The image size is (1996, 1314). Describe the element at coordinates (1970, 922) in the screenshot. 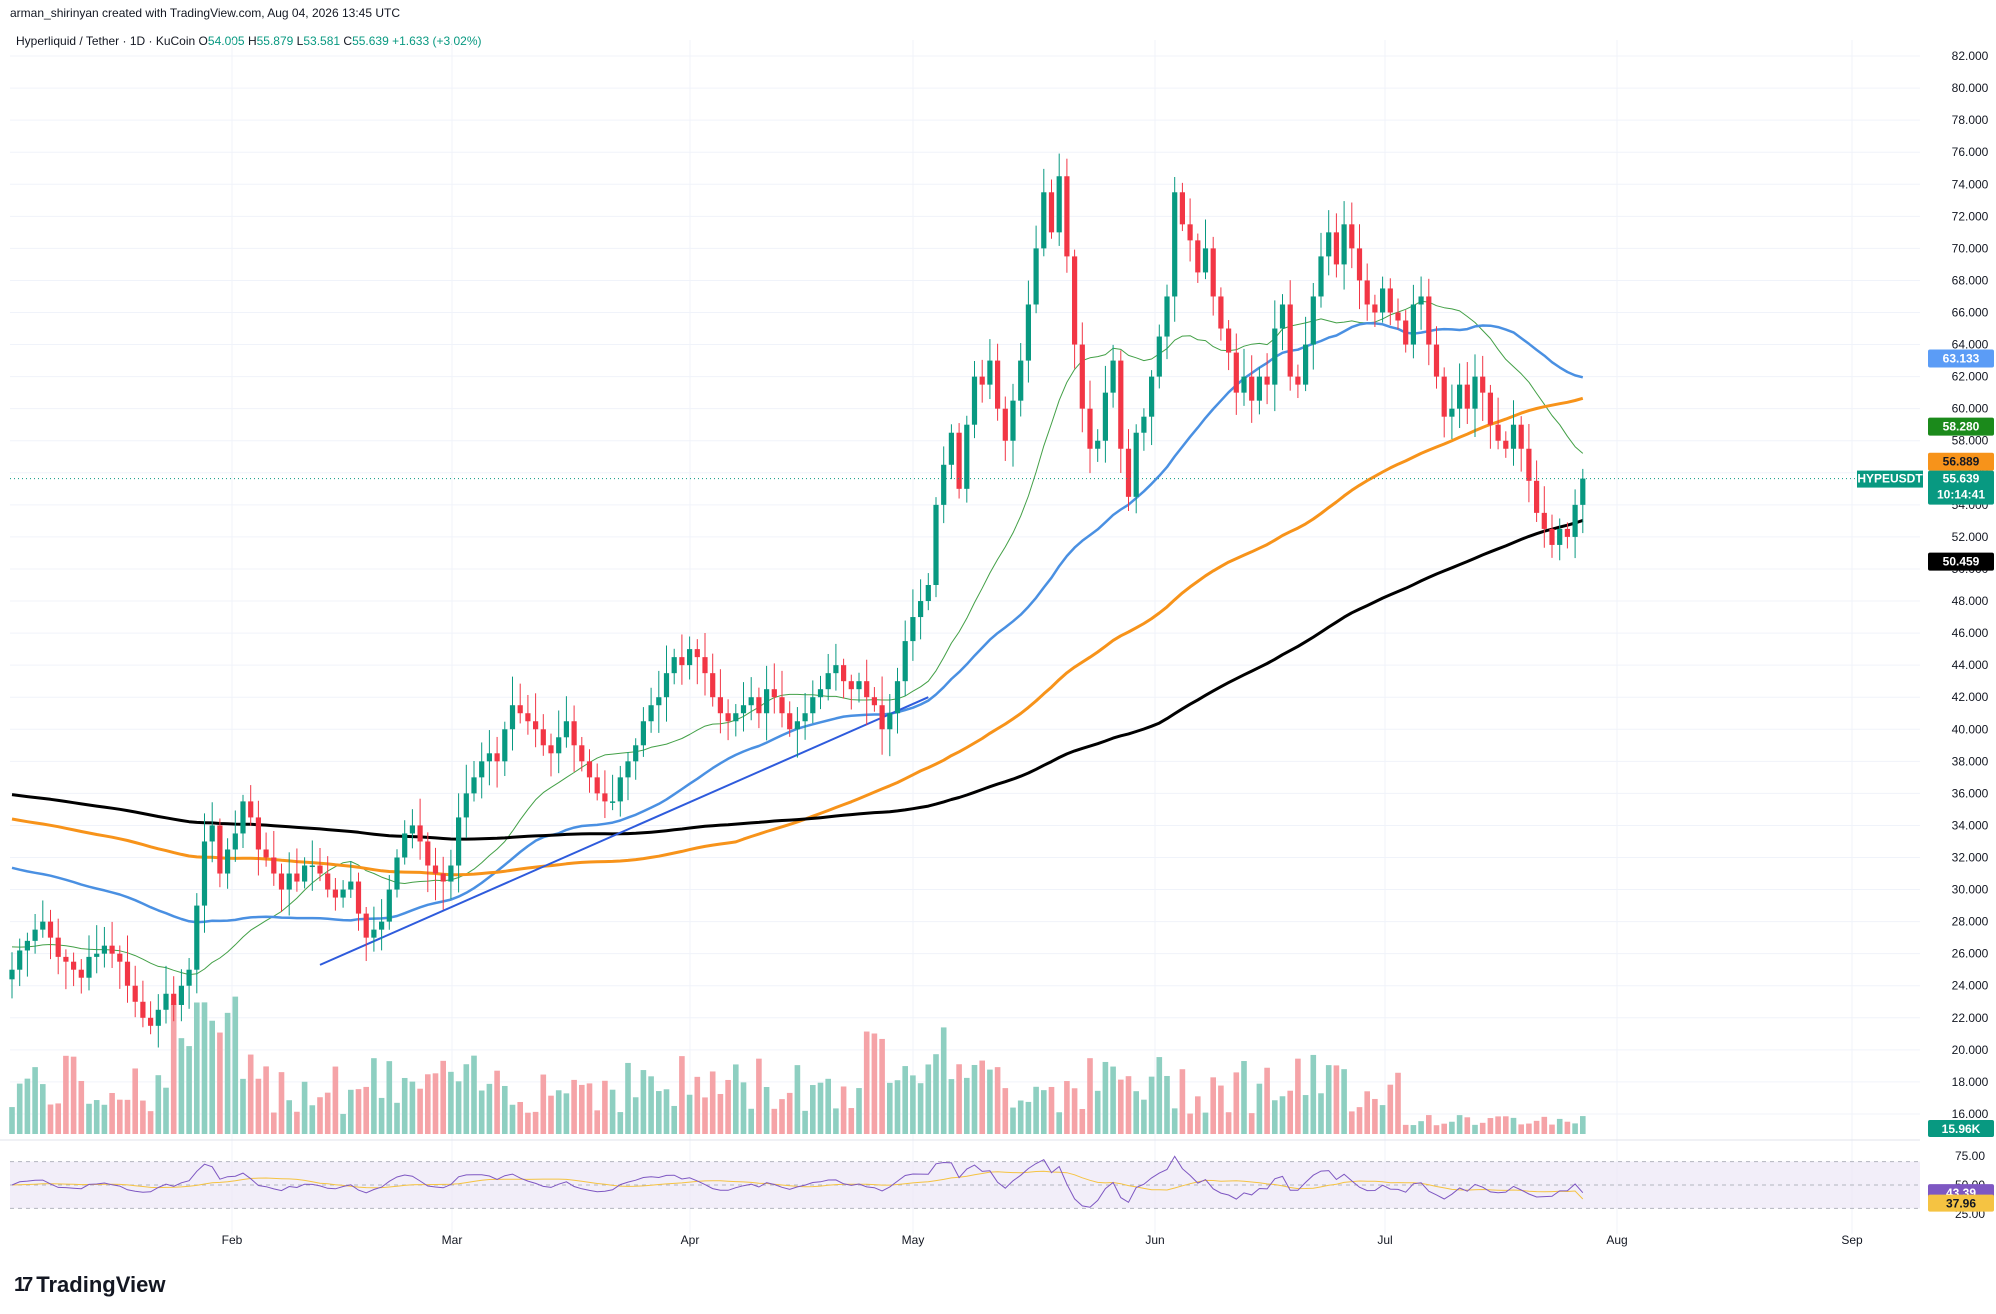

I see `price-tick-label: 28.000` at that location.